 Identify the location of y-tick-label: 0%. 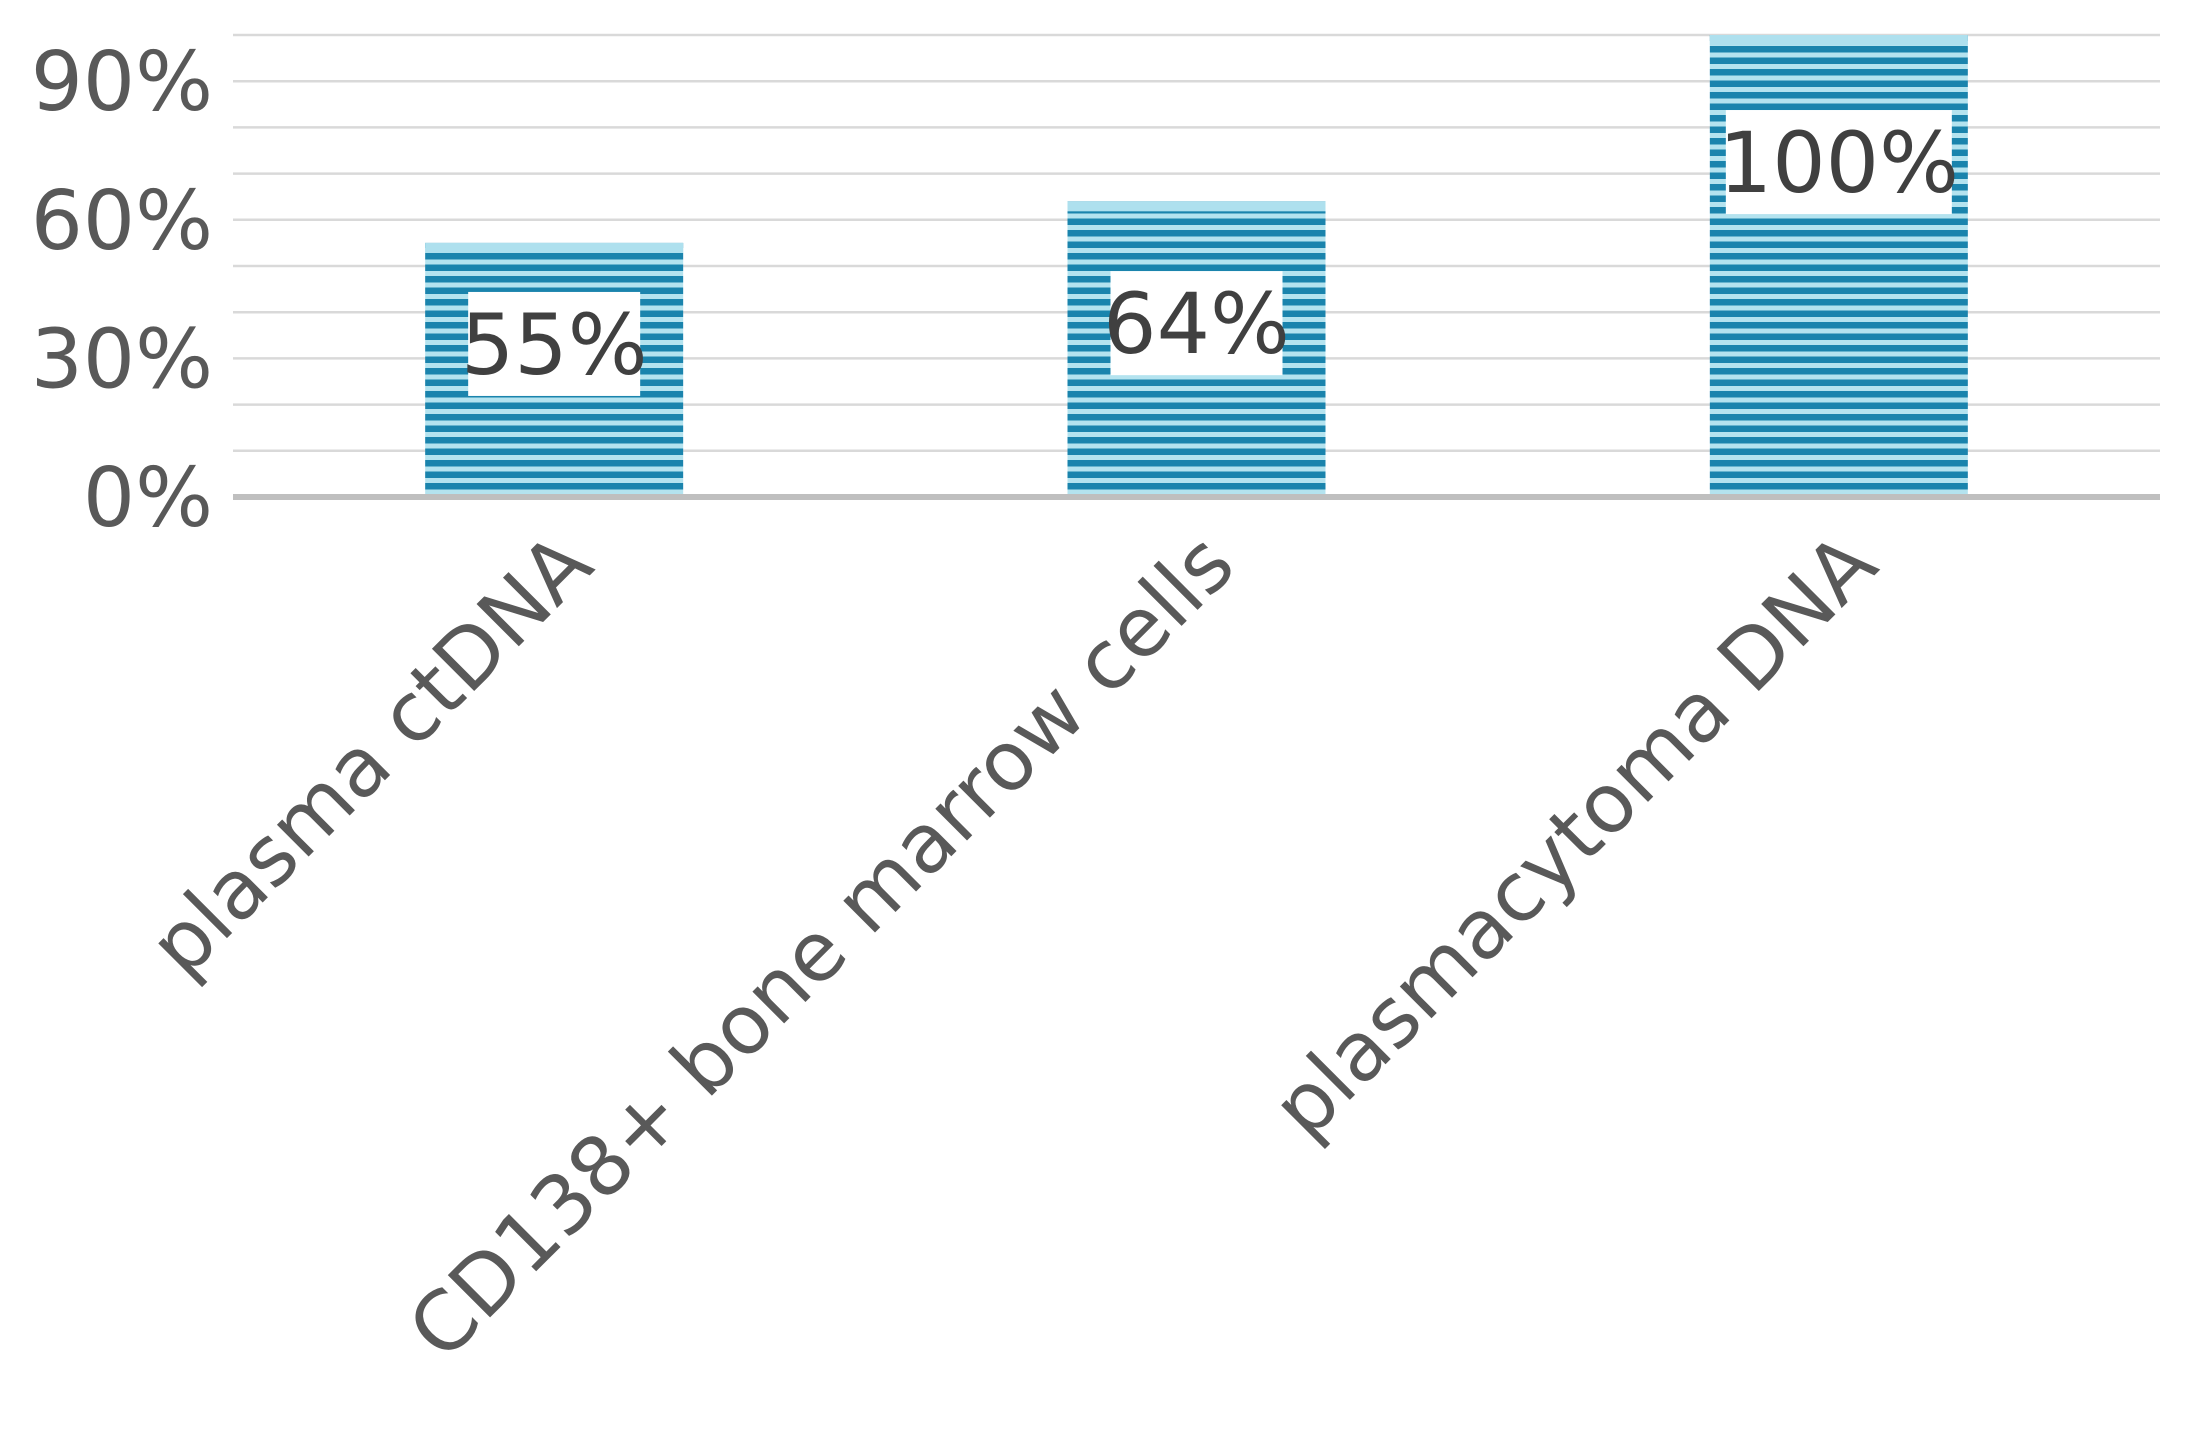
(148, 498).